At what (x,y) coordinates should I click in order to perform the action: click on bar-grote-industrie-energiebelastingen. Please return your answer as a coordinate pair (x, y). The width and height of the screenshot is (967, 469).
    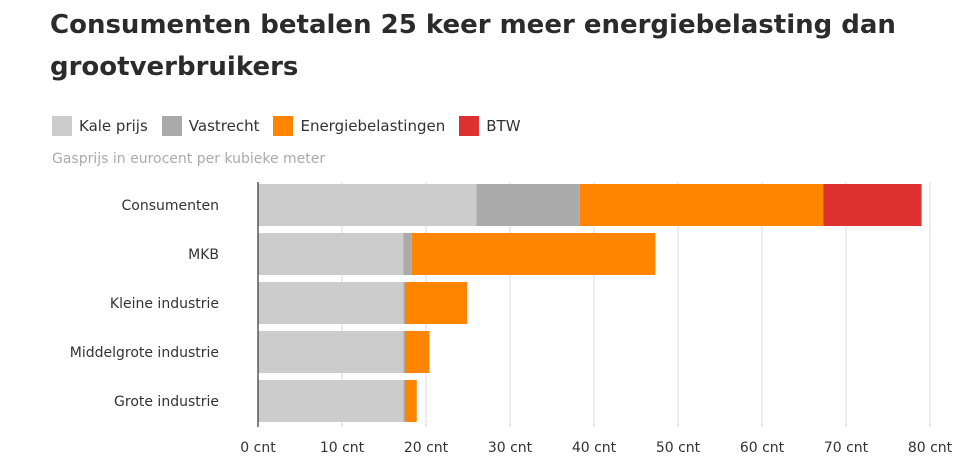
    Looking at the image, I should click on (411, 401).